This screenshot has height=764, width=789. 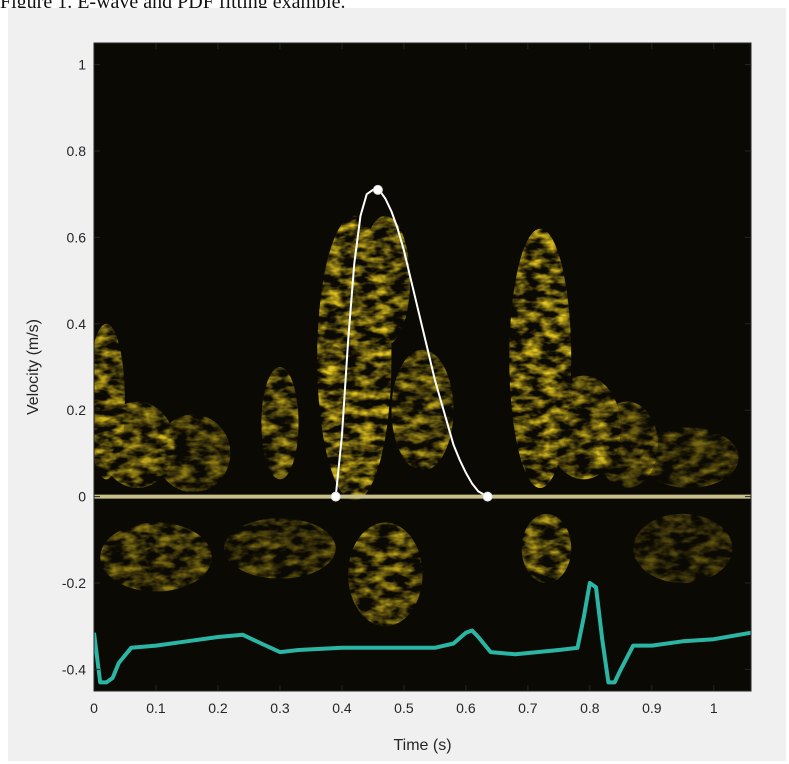 I want to click on y-axis-label: Velocity (m/s), so click(x=33, y=367).